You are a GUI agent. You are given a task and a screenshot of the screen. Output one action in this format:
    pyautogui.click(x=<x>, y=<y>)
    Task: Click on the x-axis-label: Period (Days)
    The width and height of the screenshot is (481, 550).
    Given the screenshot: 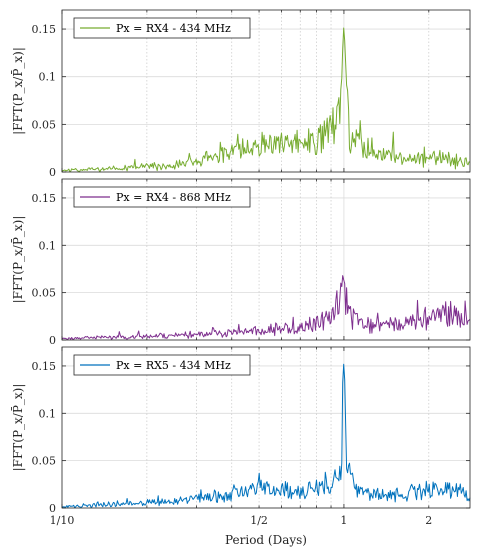 What is the action you would take?
    pyautogui.click(x=266, y=540)
    